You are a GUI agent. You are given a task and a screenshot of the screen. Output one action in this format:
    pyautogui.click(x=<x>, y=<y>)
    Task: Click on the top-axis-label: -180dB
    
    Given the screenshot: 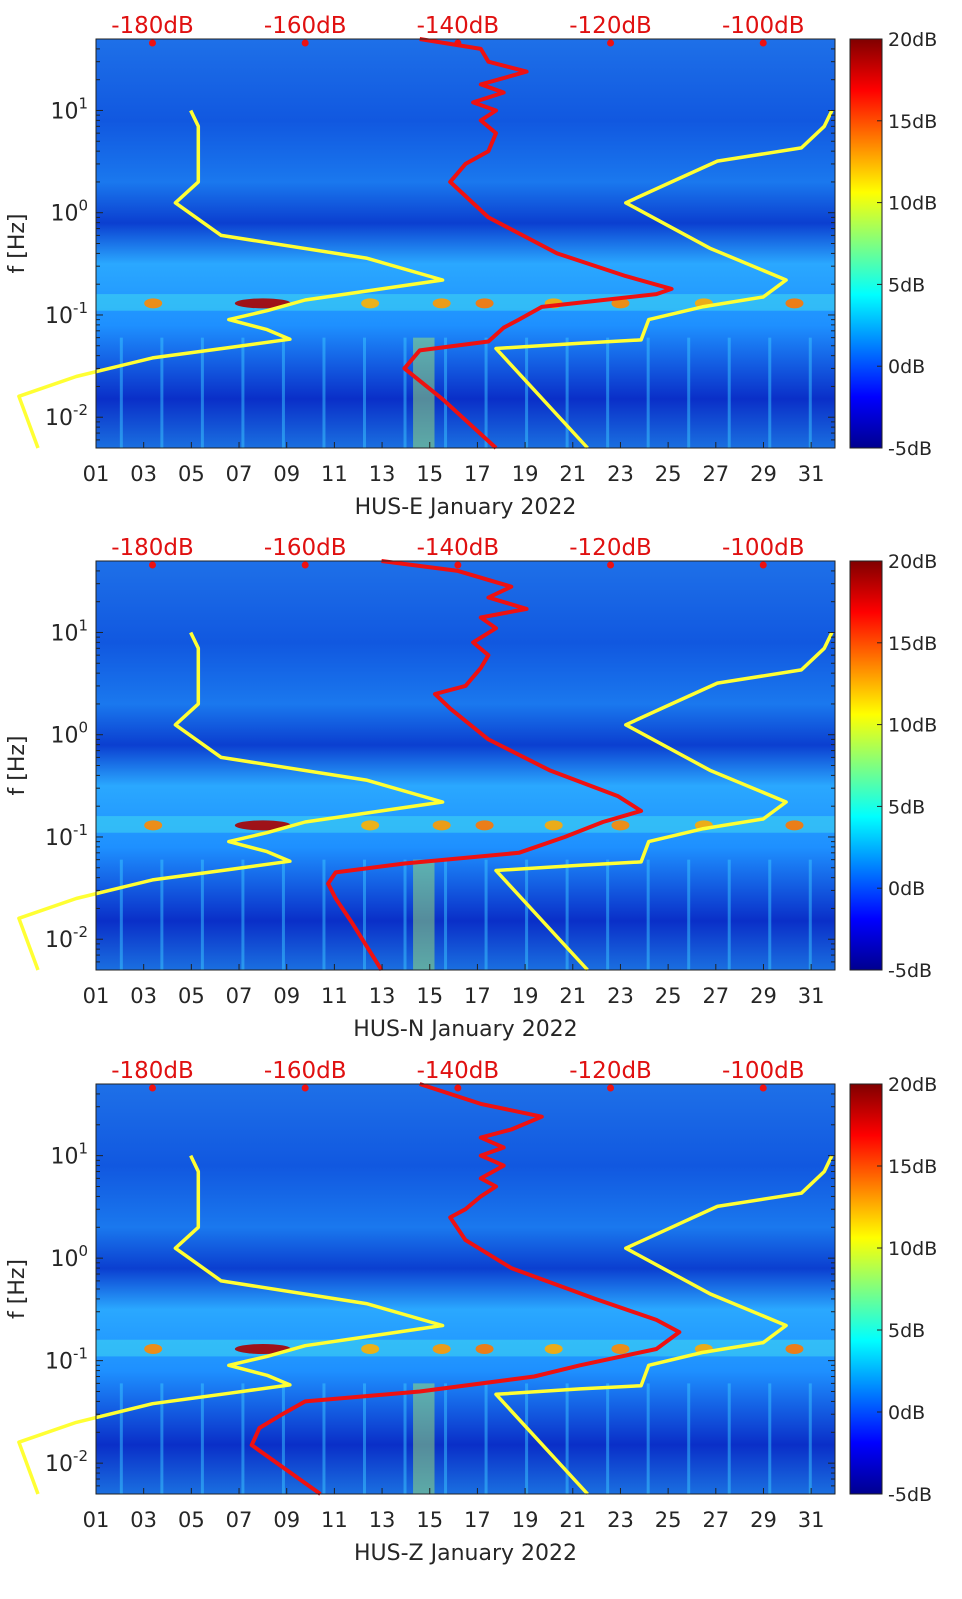 What is the action you would take?
    pyautogui.click(x=152, y=1071)
    